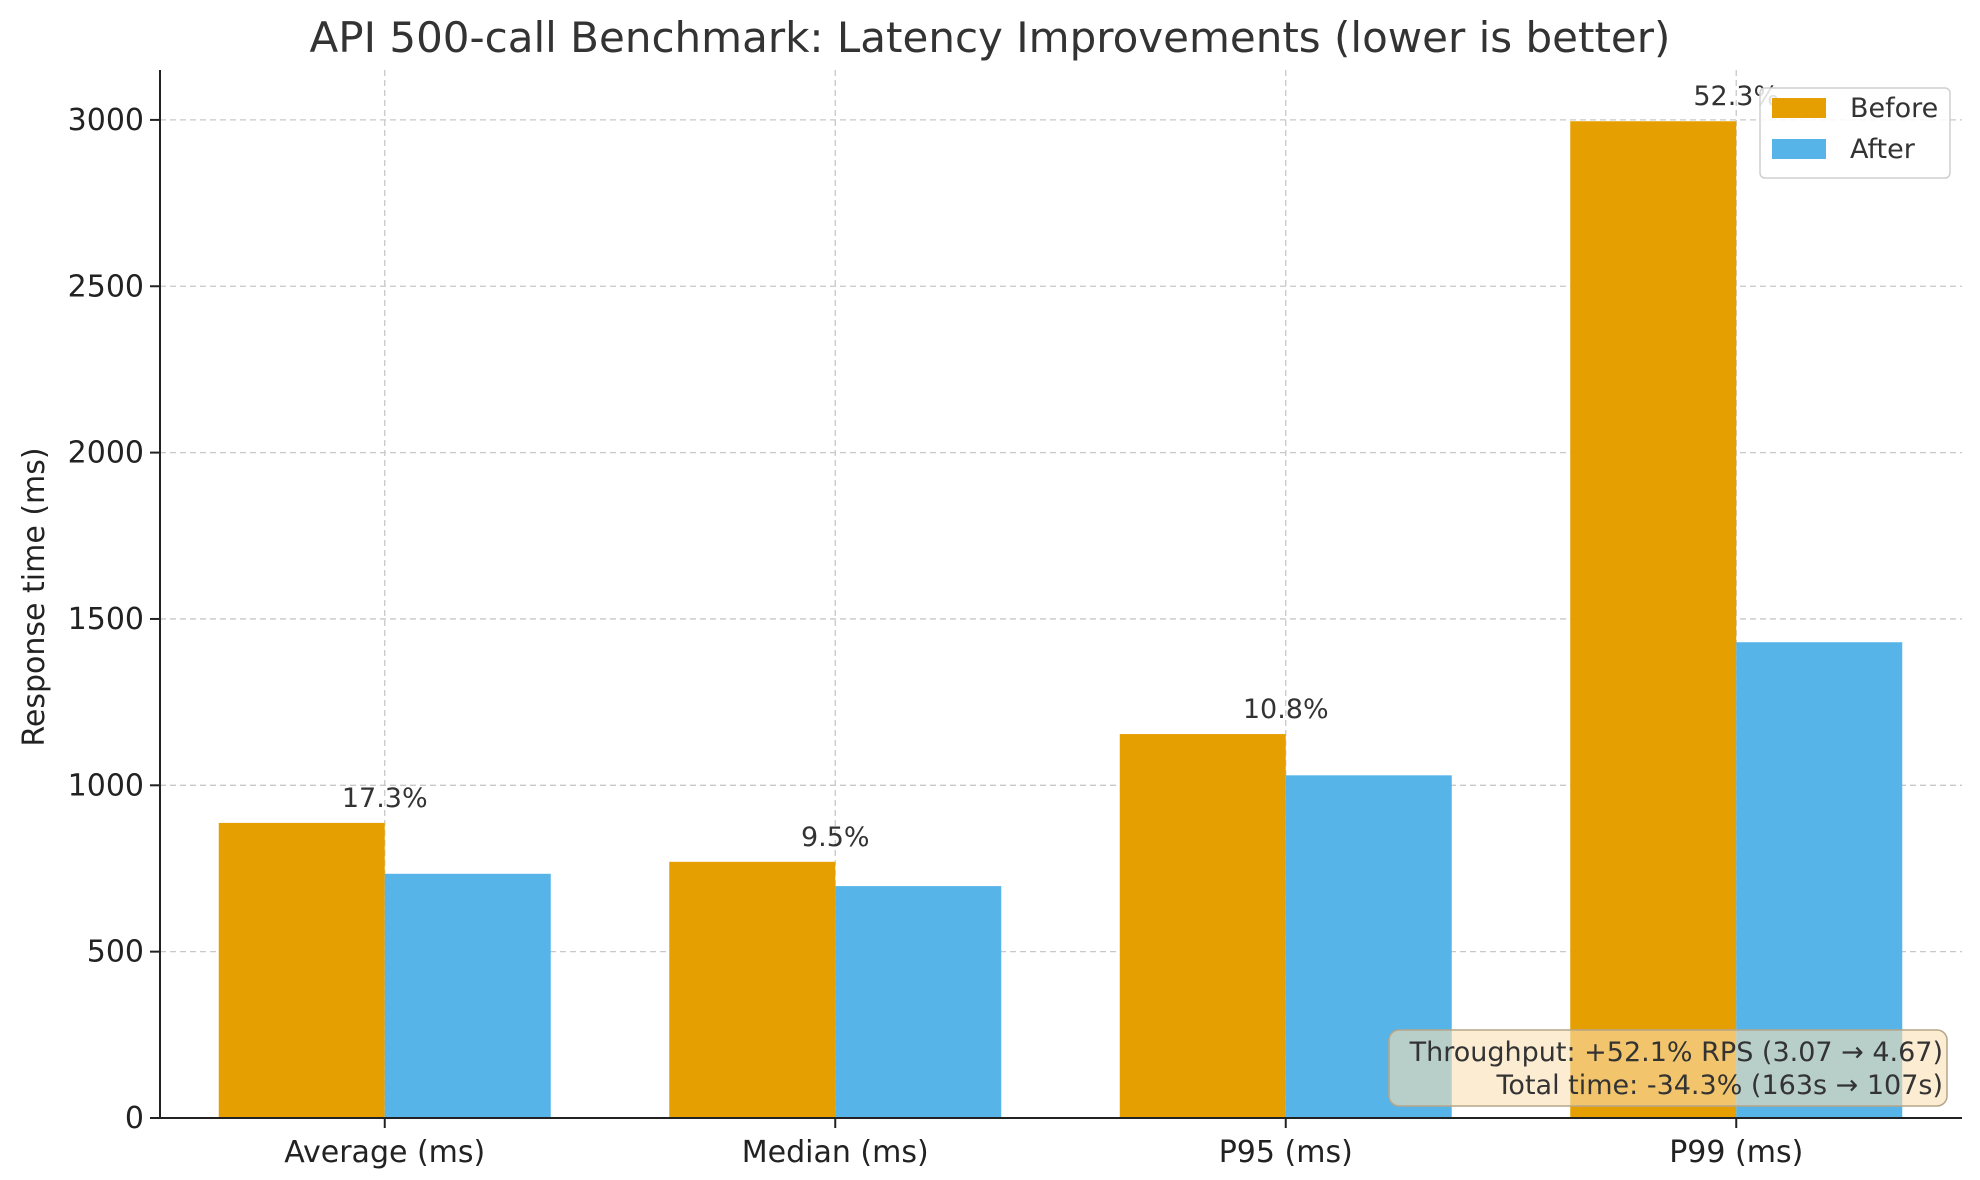 The image size is (1980, 1180). Describe the element at coordinates (1676, 1052) in the screenshot. I see `annotation-line-1: Throughput: +52.1% RPS (3.07 → 4.67)` at that location.